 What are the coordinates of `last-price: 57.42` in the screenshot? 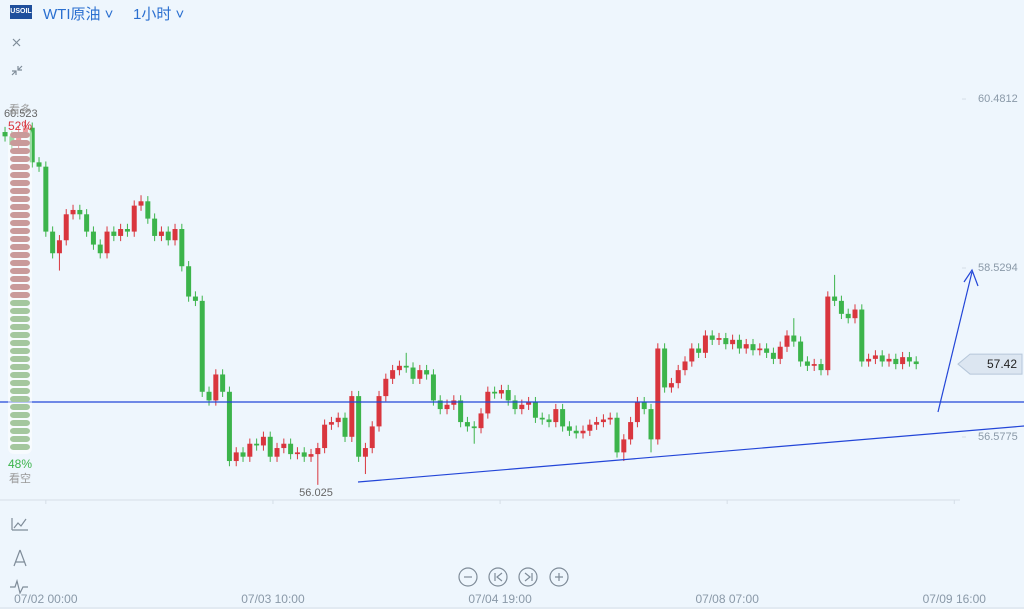 It's located at (1002, 364).